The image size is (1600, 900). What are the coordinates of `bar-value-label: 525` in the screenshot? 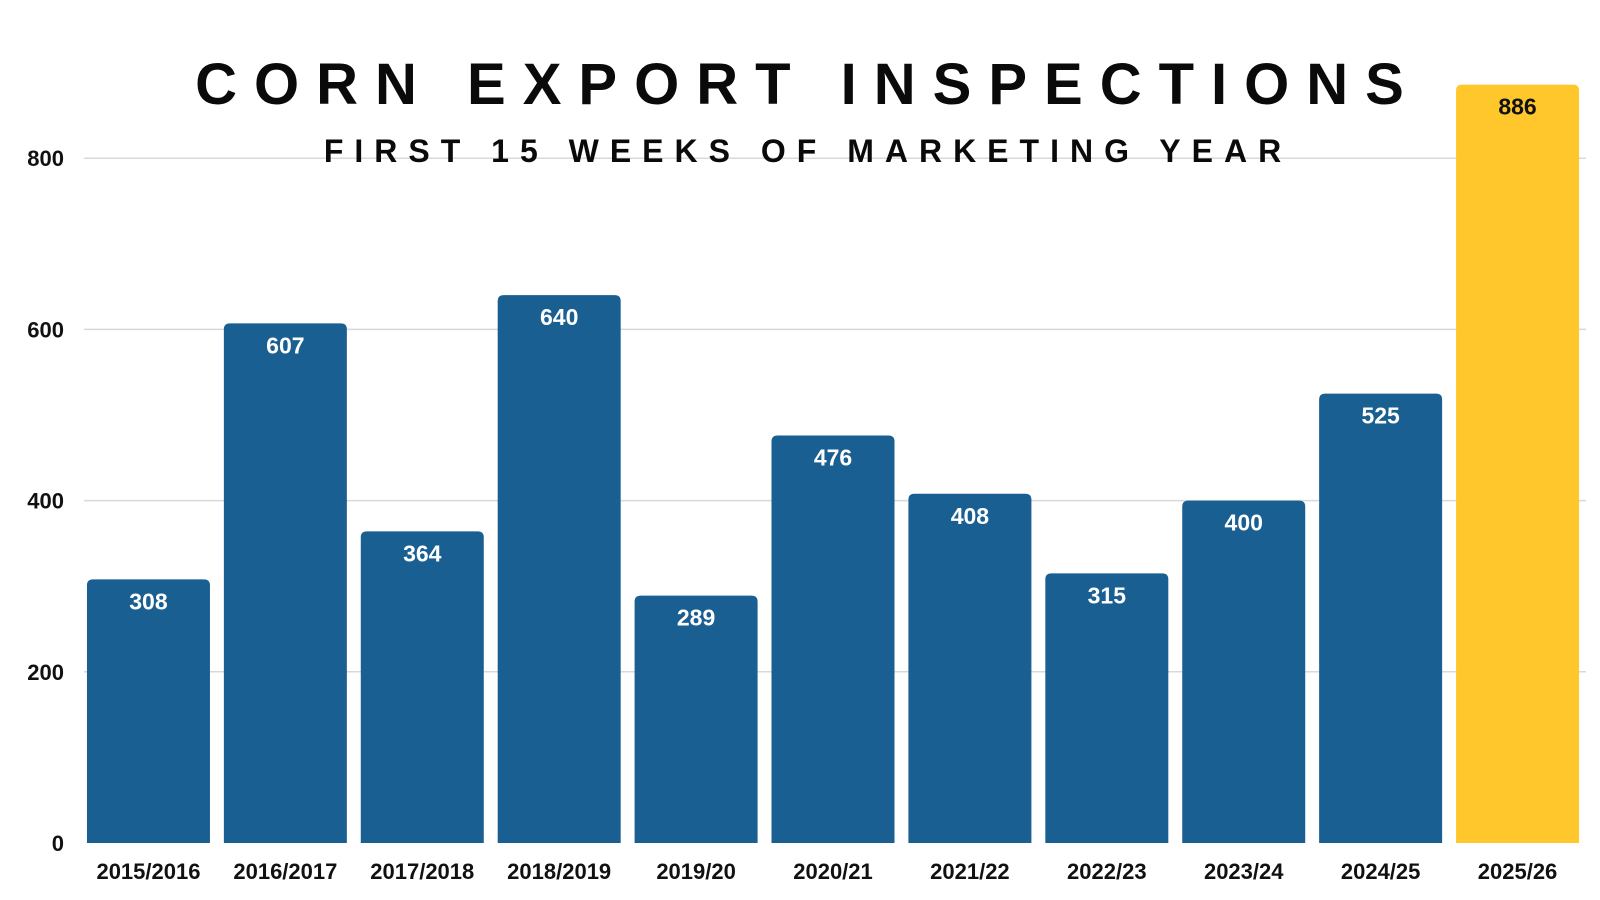 It's located at (1380, 416).